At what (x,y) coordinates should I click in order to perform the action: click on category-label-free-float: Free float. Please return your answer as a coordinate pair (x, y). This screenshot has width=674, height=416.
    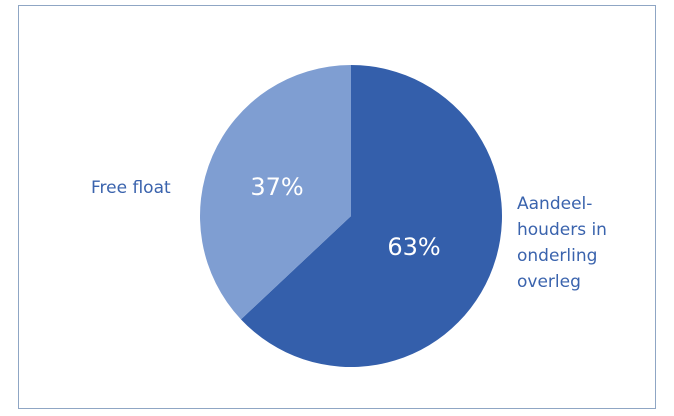
    Looking at the image, I should click on (131, 188).